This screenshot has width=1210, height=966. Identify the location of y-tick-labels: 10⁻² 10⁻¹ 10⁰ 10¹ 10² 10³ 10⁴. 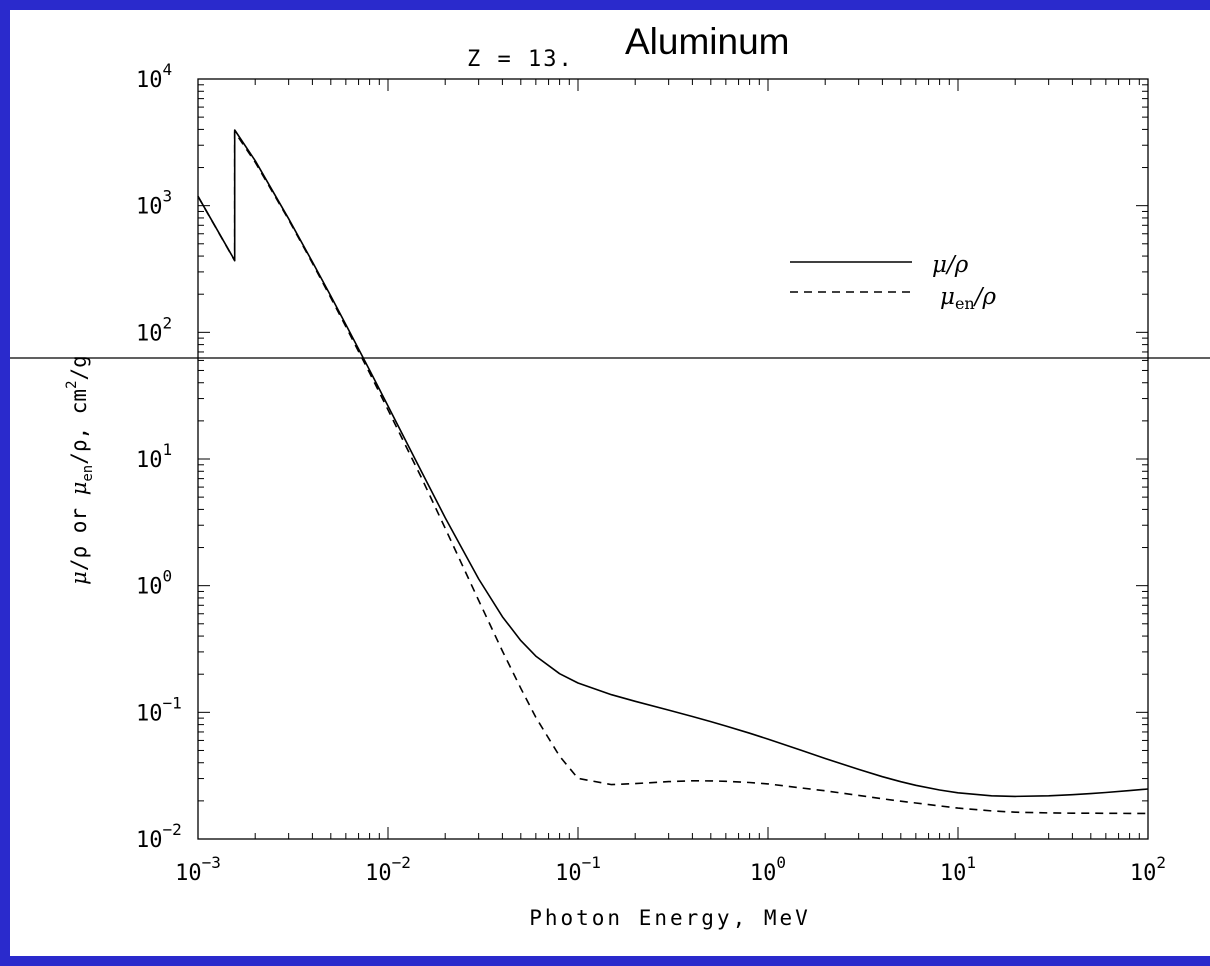
(159, 456).